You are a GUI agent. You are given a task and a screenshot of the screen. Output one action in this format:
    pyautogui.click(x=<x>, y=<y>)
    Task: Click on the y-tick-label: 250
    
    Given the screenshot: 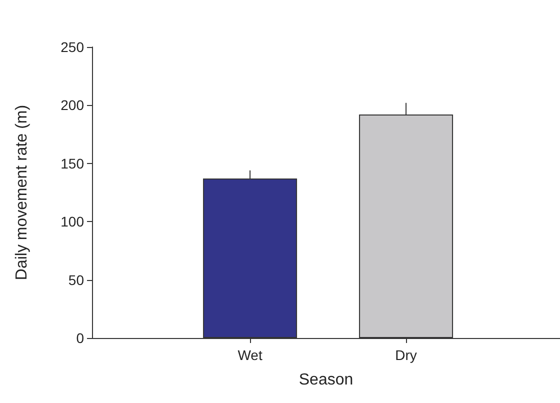 What is the action you would take?
    pyautogui.click(x=72, y=47)
    